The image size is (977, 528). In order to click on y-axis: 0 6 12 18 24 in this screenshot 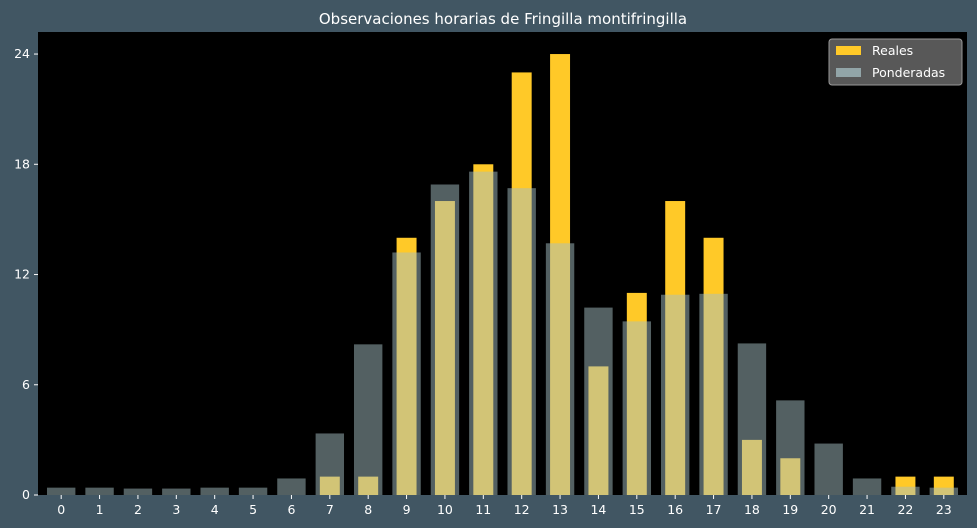, I will do `click(26, 274)`.